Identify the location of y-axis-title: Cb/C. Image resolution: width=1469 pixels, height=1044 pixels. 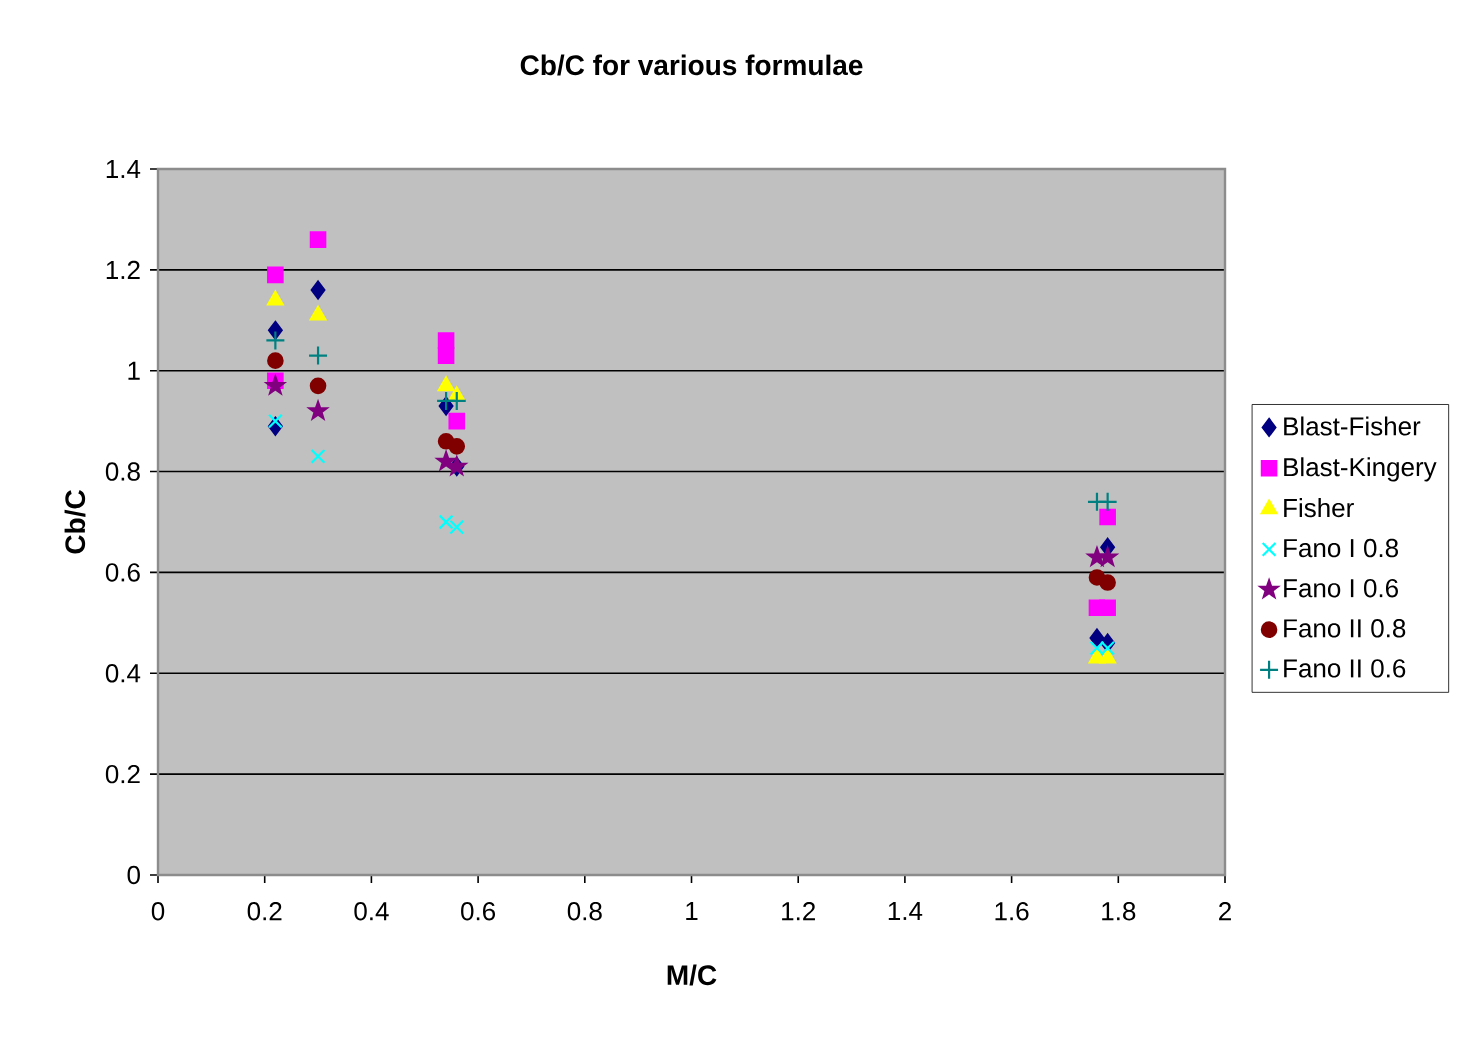
(75, 522).